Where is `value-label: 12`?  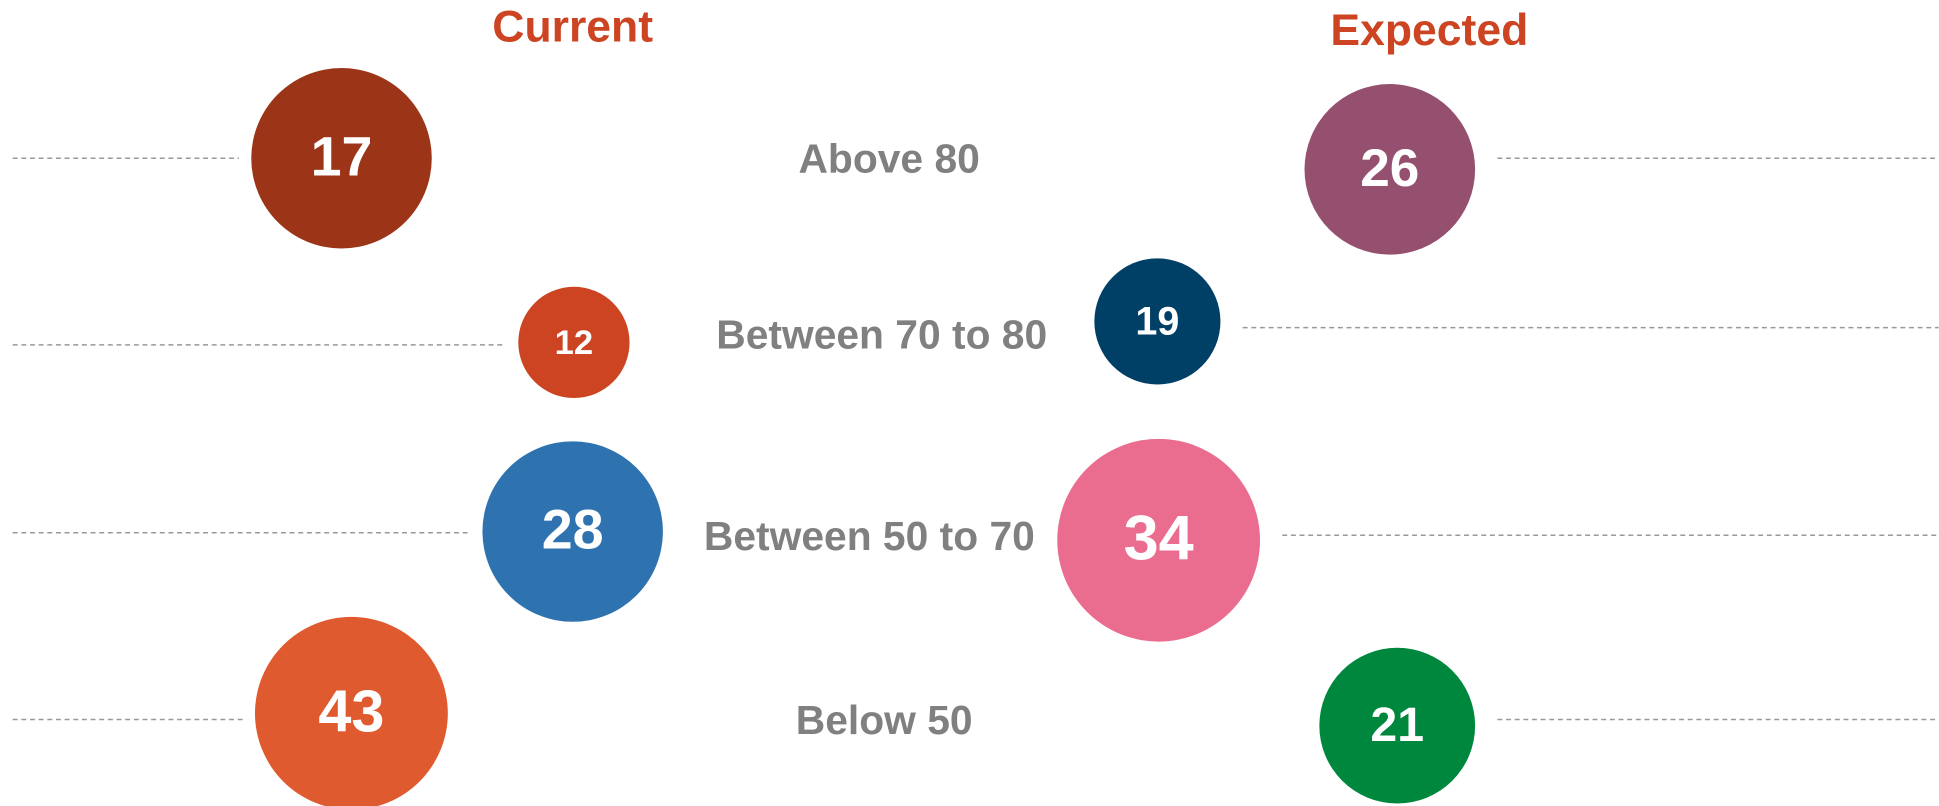
value-label: 12 is located at coordinates (574, 343).